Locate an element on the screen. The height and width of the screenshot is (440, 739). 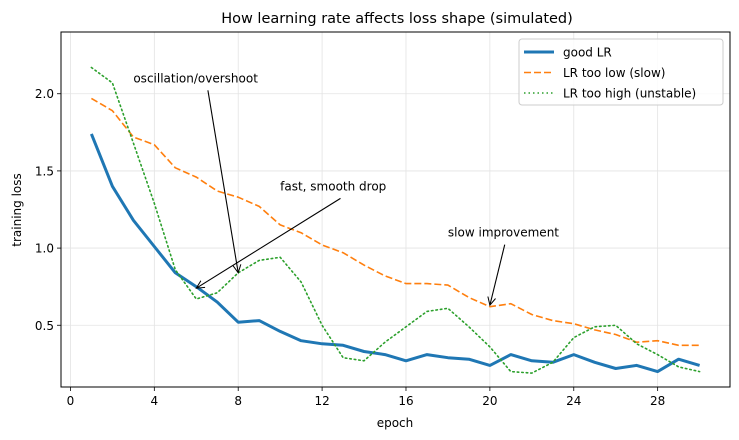
y-tick-label: 1.5 is located at coordinates (44, 171).